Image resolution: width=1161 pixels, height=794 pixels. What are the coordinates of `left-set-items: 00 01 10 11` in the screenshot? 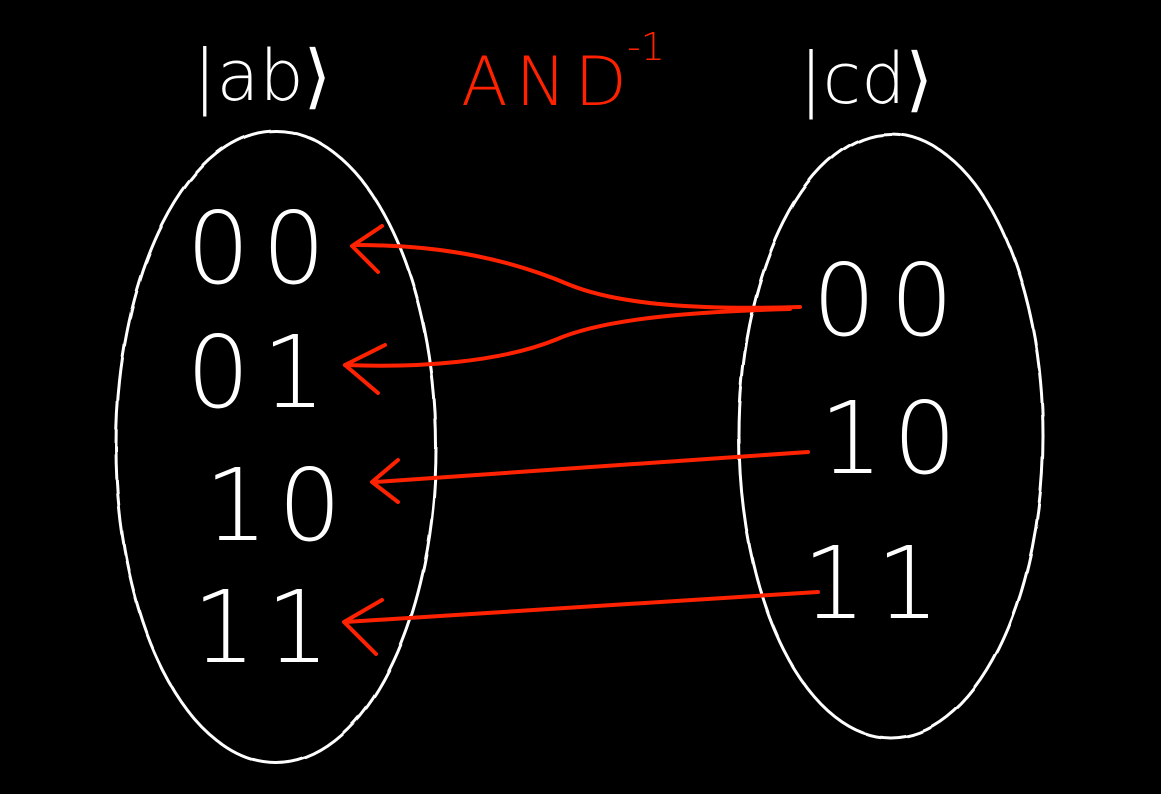 It's located at (268, 438).